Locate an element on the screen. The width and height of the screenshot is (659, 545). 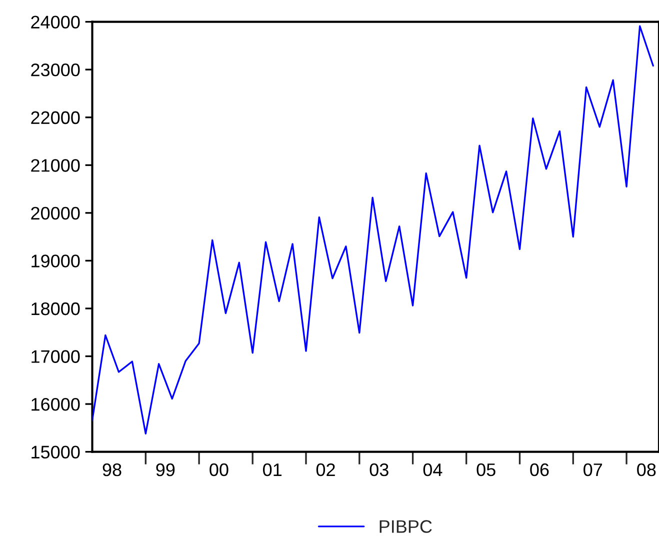
y-tick-label: 24000 is located at coordinates (55, 22).